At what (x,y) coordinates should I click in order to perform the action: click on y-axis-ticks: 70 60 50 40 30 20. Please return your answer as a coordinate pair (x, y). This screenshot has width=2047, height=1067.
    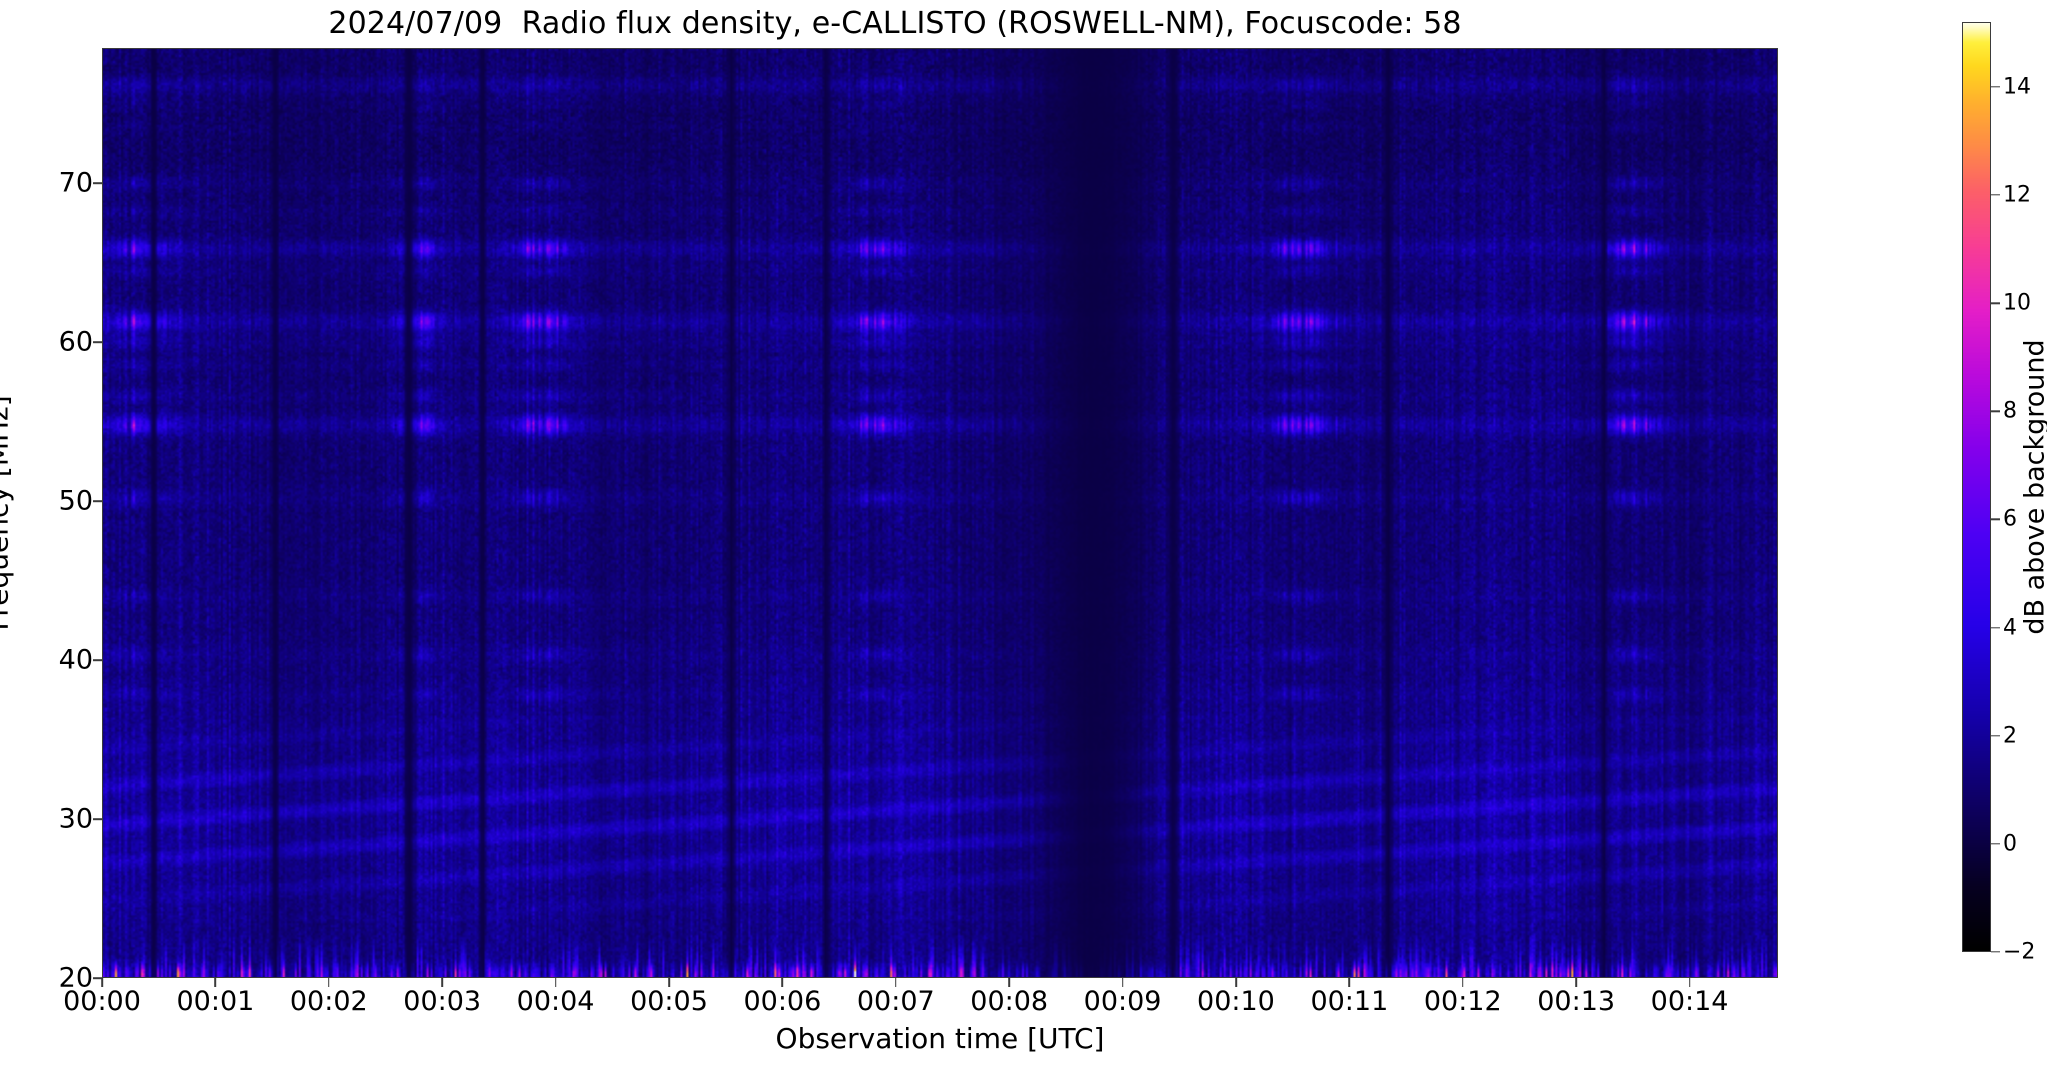
    Looking at the image, I should click on (46, 533).